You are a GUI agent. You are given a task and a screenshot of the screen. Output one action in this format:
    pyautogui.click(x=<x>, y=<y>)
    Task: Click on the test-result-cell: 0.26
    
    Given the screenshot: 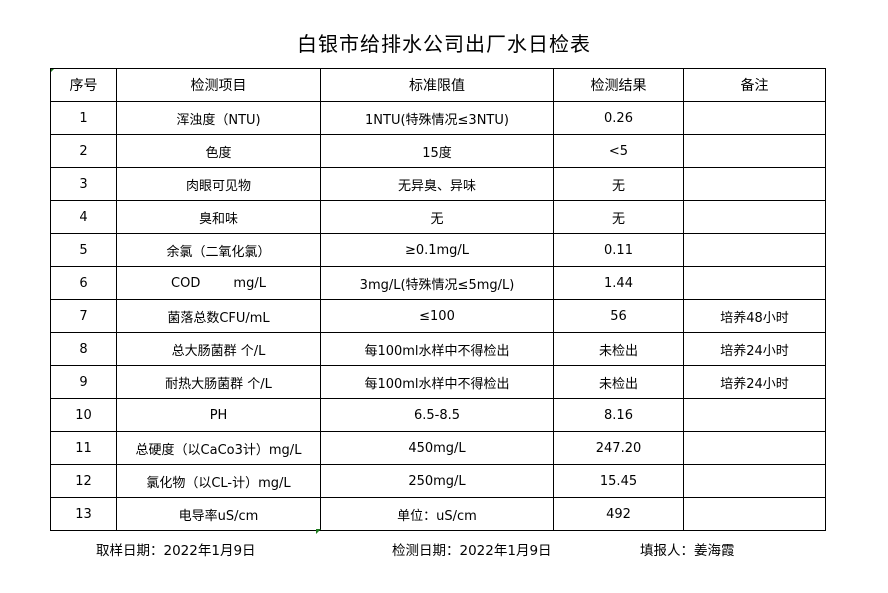 What is the action you would take?
    pyautogui.click(x=618, y=118)
    